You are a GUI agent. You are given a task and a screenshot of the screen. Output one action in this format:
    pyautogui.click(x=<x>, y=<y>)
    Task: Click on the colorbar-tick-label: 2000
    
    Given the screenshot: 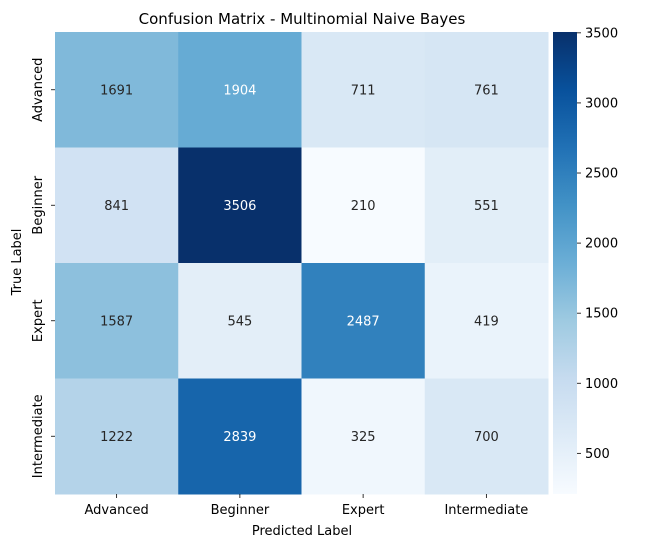 What is the action you would take?
    pyautogui.click(x=601, y=244)
    